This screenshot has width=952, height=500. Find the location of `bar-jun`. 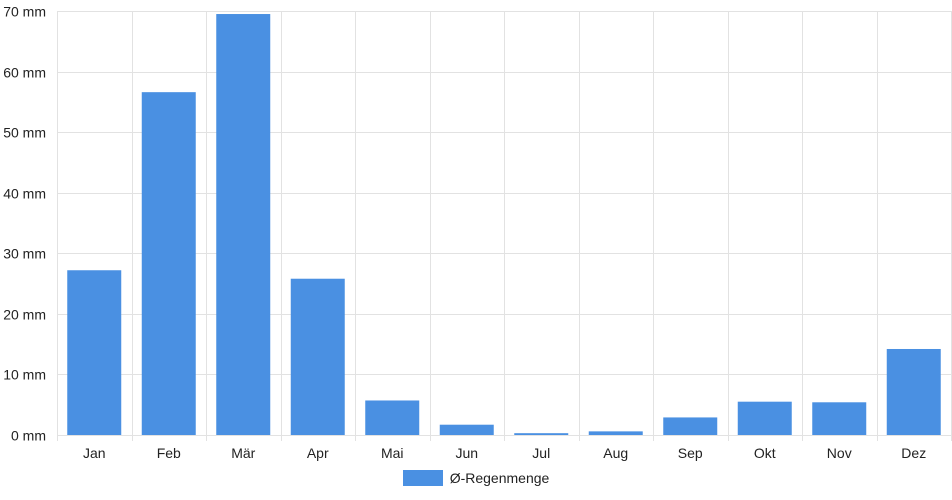

bar-jun is located at coordinates (466, 429).